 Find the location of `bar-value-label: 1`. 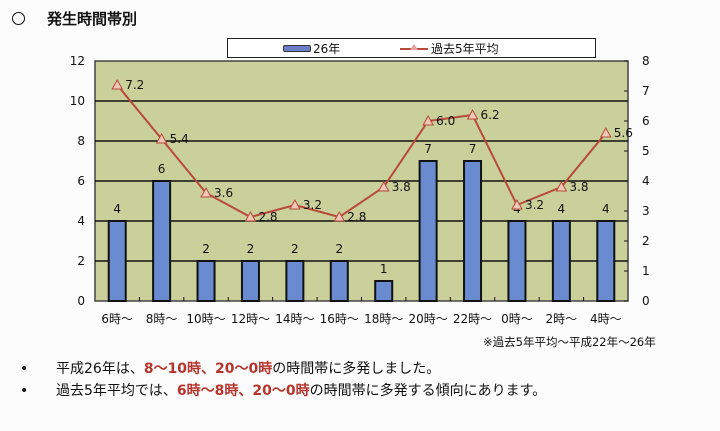

bar-value-label: 1 is located at coordinates (384, 269).